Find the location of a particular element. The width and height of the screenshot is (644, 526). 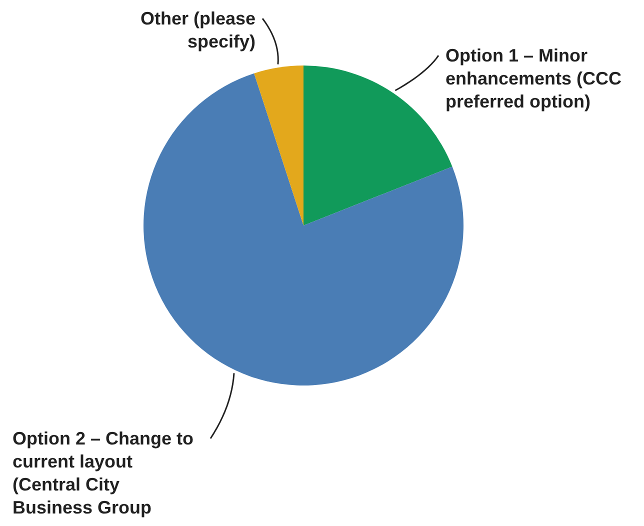

slice-label: Option 1 – Minor enhancements (CCC preferred option) is located at coordinates (534, 79).